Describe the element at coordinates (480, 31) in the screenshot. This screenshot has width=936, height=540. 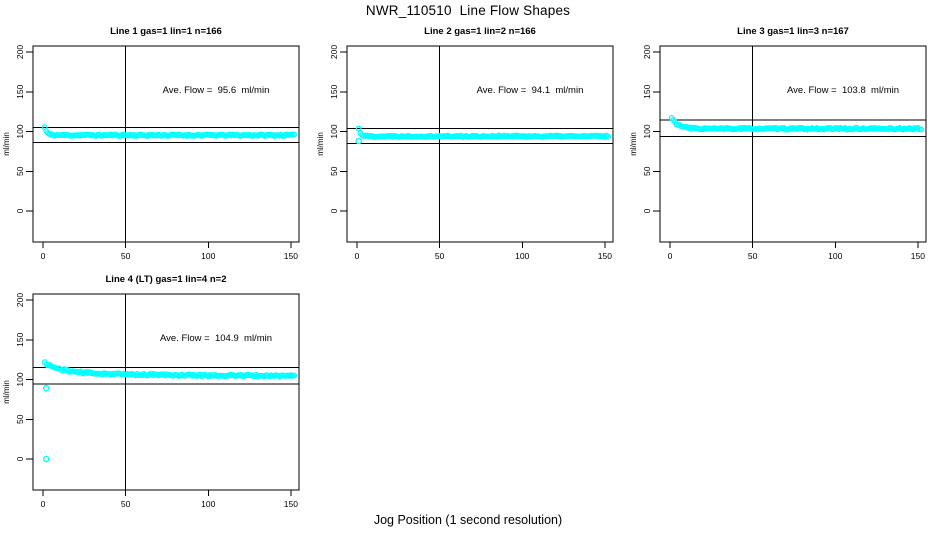
I see `panel-title: Line 2 gas=1 lin=2 n=166` at that location.